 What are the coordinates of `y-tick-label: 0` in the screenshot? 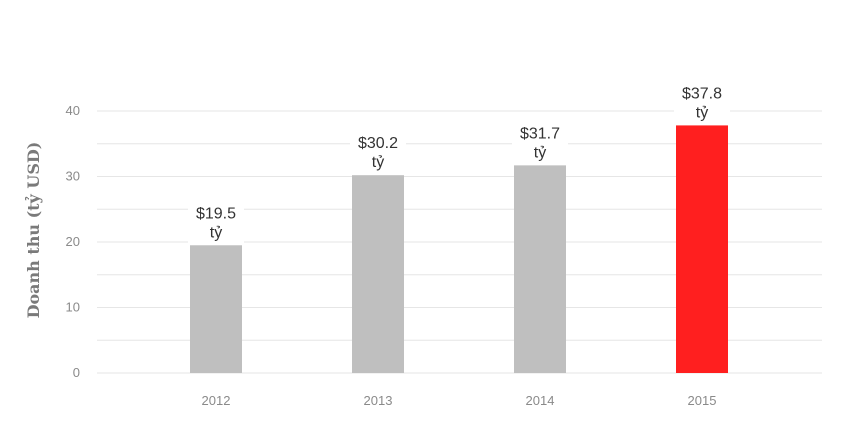 It's located at (76, 372).